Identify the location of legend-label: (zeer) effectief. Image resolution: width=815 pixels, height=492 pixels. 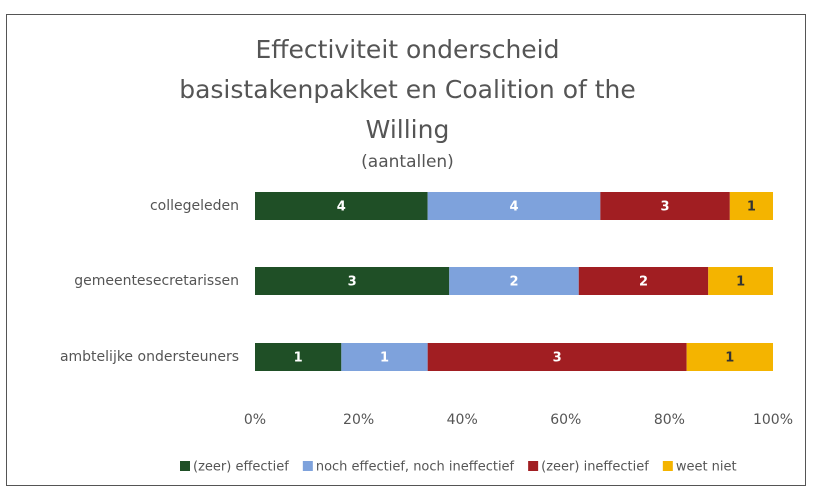
(241, 467).